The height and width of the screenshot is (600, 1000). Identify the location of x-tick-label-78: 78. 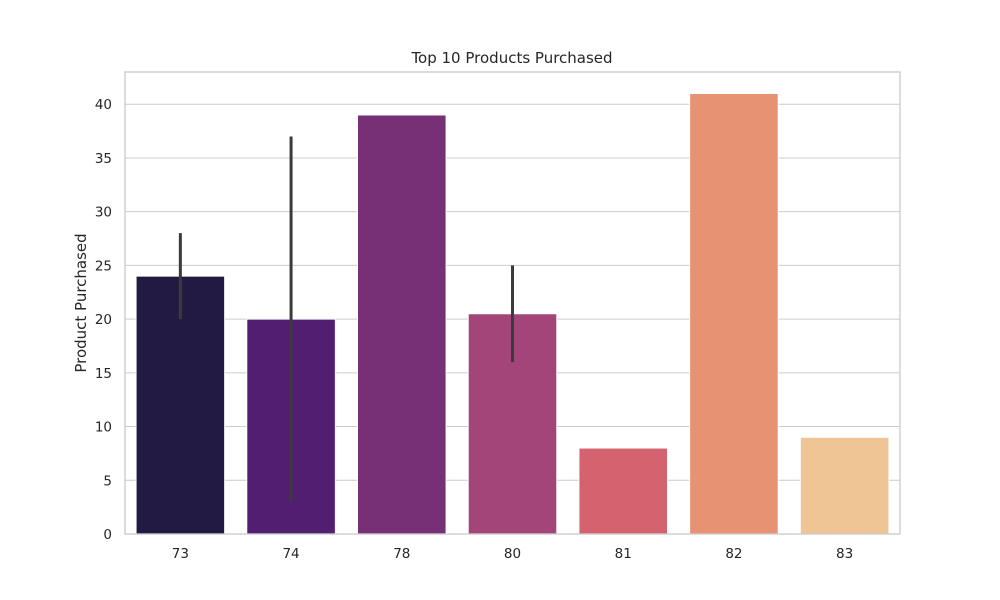
(401, 554).